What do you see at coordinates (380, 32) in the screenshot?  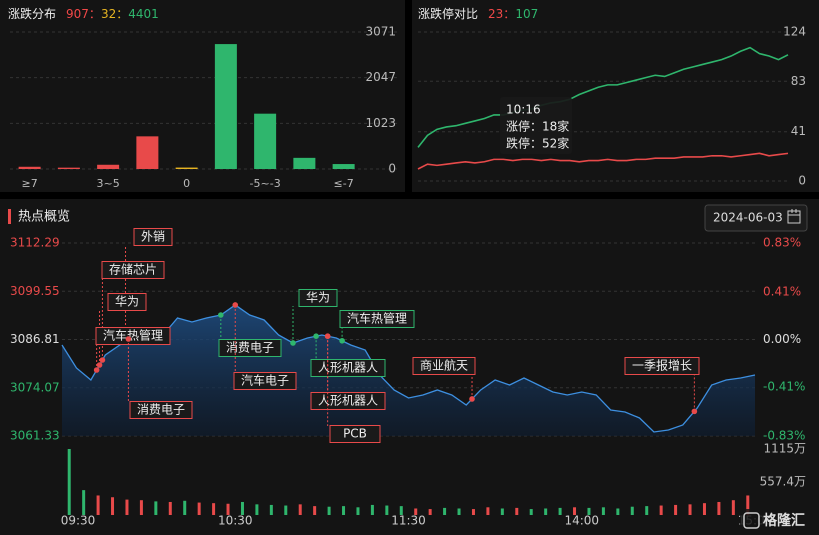 I see `y-tick-label: 3071` at bounding box center [380, 32].